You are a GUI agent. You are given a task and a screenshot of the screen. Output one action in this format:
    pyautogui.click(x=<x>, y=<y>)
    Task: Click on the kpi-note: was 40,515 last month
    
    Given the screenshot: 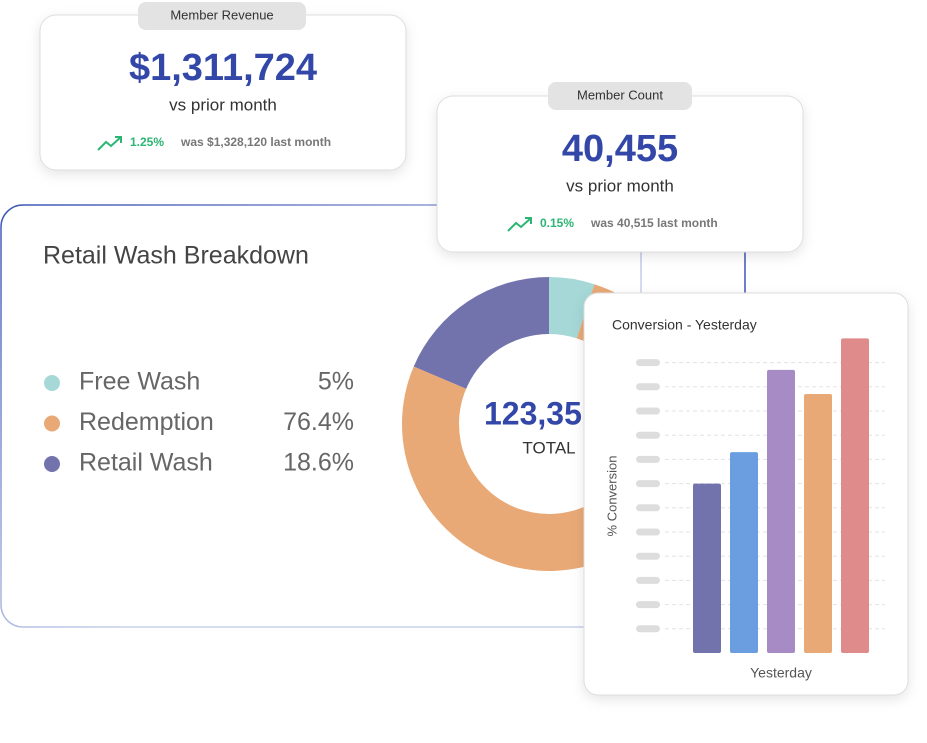 What is the action you would take?
    pyautogui.click(x=654, y=223)
    